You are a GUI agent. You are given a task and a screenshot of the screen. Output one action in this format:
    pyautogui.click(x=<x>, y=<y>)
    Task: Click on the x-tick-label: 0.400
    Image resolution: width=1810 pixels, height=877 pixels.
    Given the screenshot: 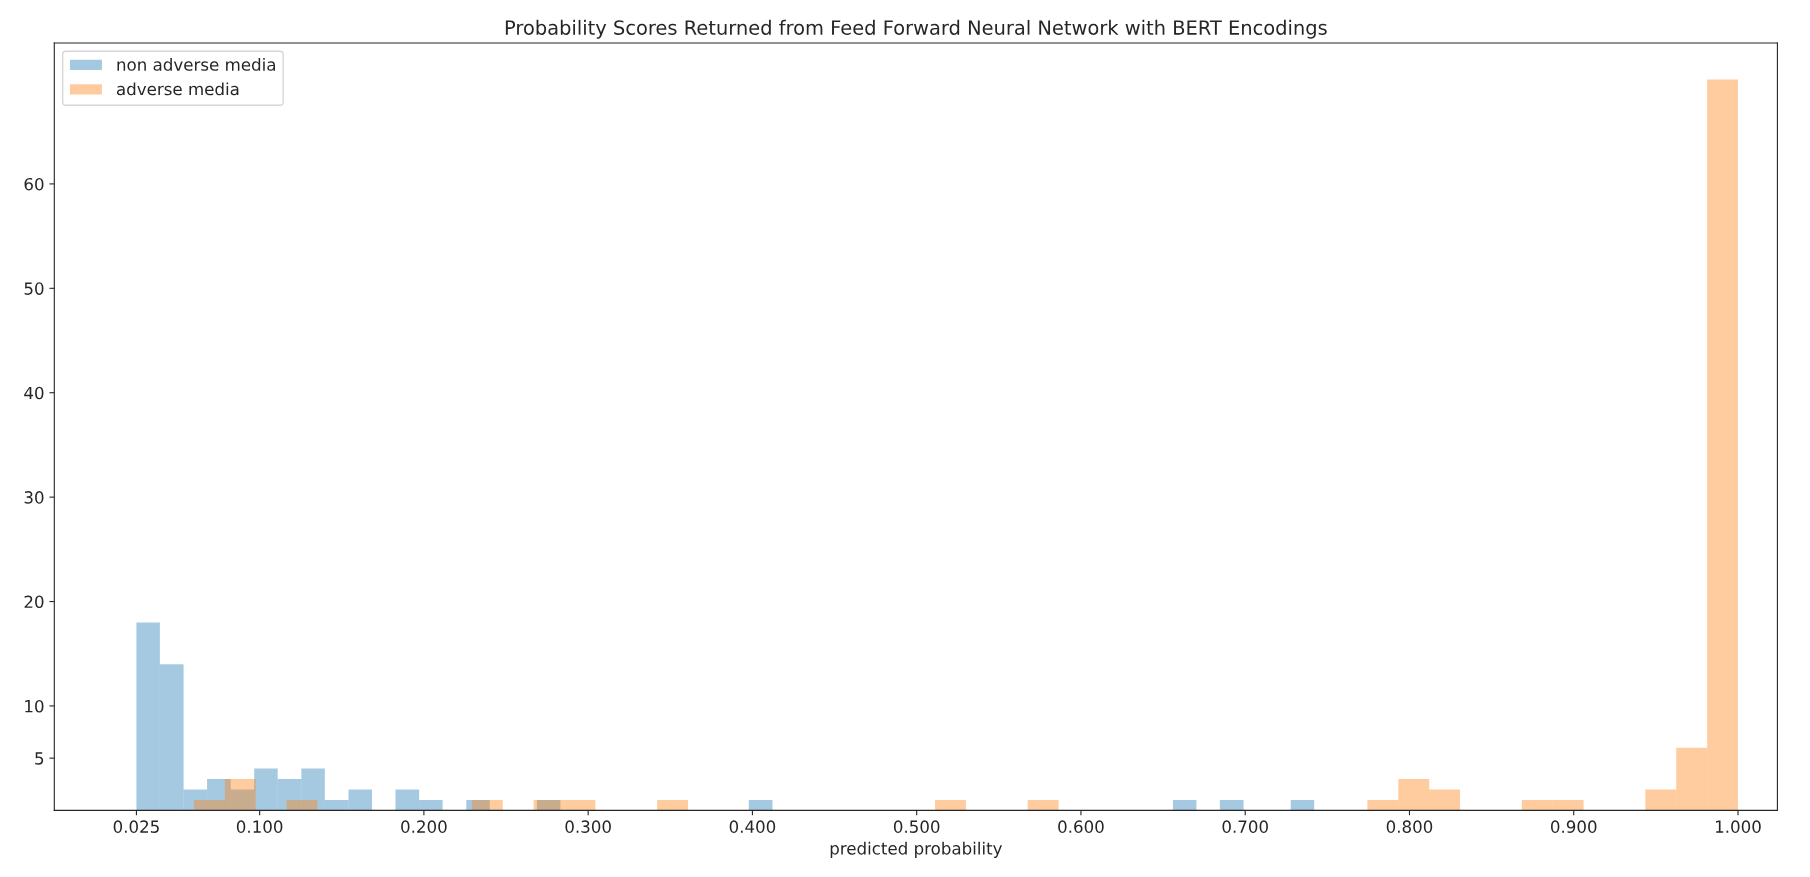 What is the action you would take?
    pyautogui.click(x=752, y=826)
    